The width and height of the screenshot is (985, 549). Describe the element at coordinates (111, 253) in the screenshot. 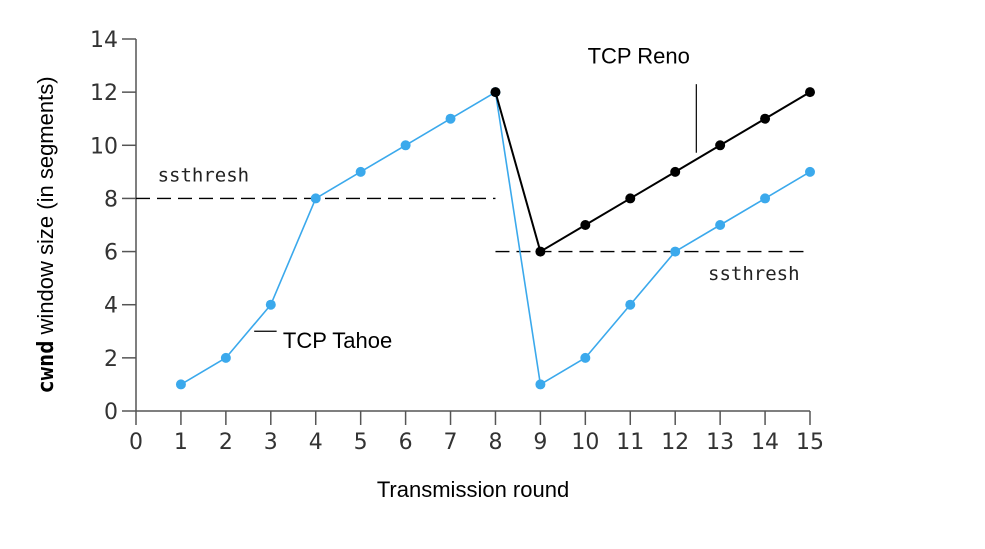

I see `y-tick-label: 6` at that location.